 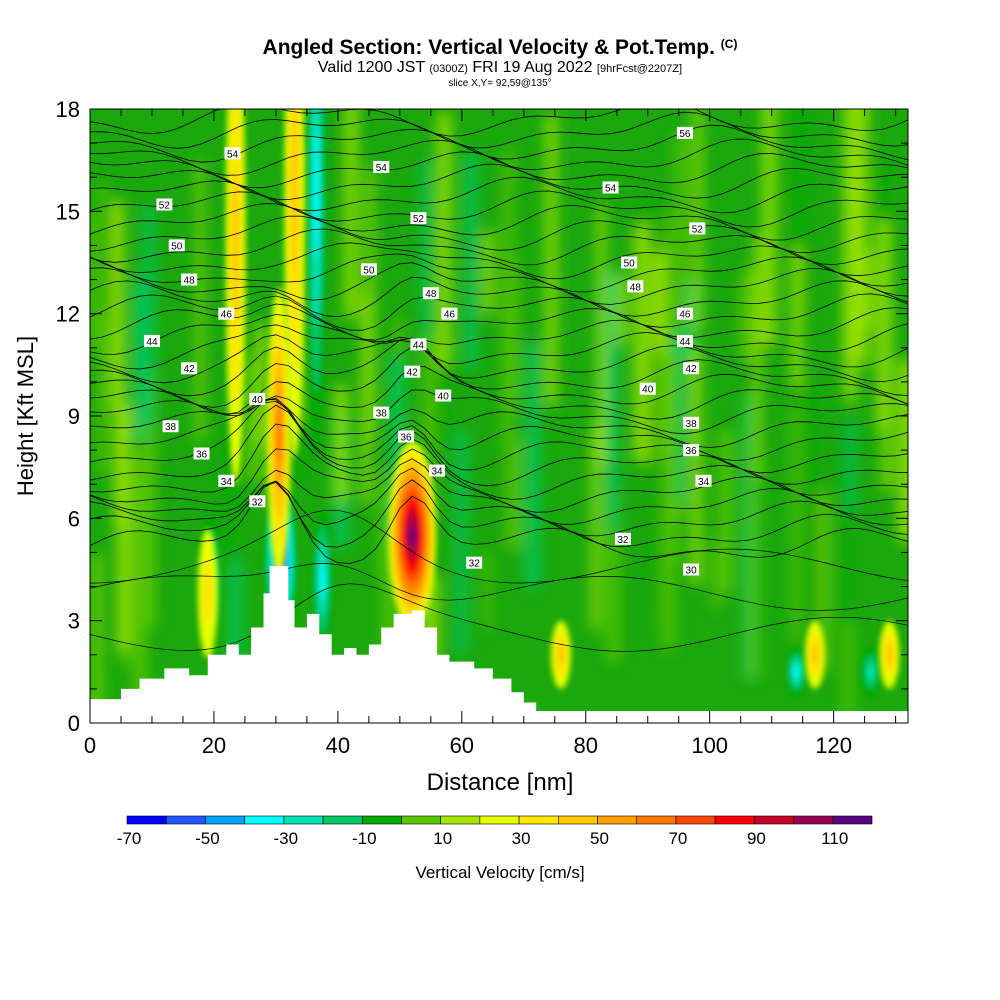 I want to click on isotherm-label-text: 44, so click(x=419, y=345).